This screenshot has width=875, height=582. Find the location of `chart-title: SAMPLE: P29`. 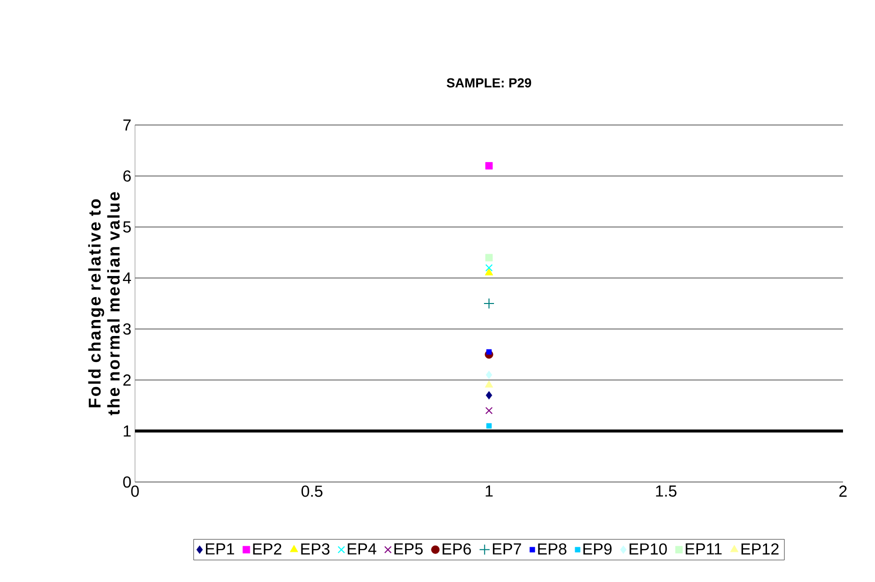

chart-title: SAMPLE: P29 is located at coordinates (489, 83).